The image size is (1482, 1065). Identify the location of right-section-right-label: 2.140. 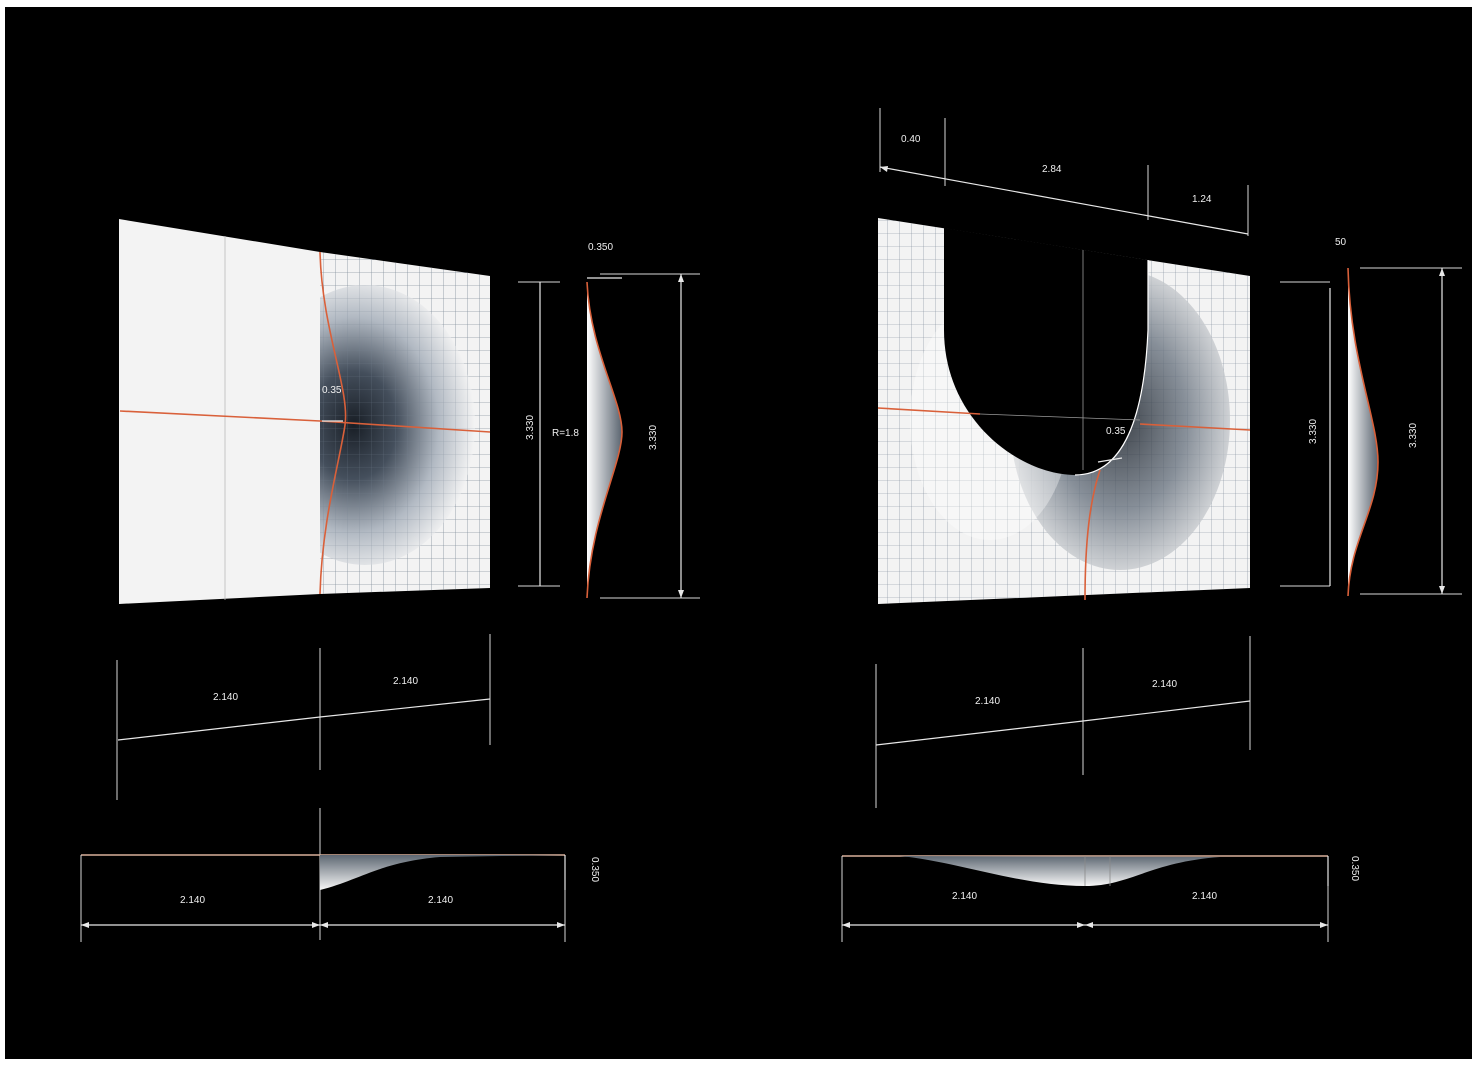
(1204, 896).